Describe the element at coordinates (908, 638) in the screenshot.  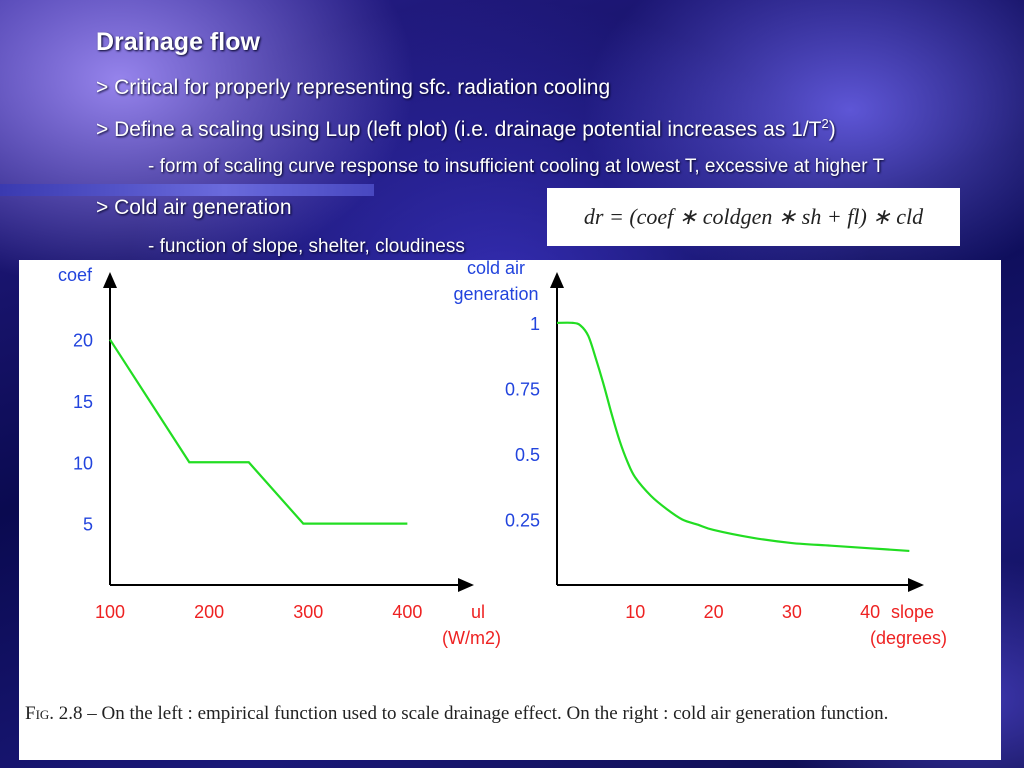
I see `x-axis-title-line2: (degrees)` at that location.